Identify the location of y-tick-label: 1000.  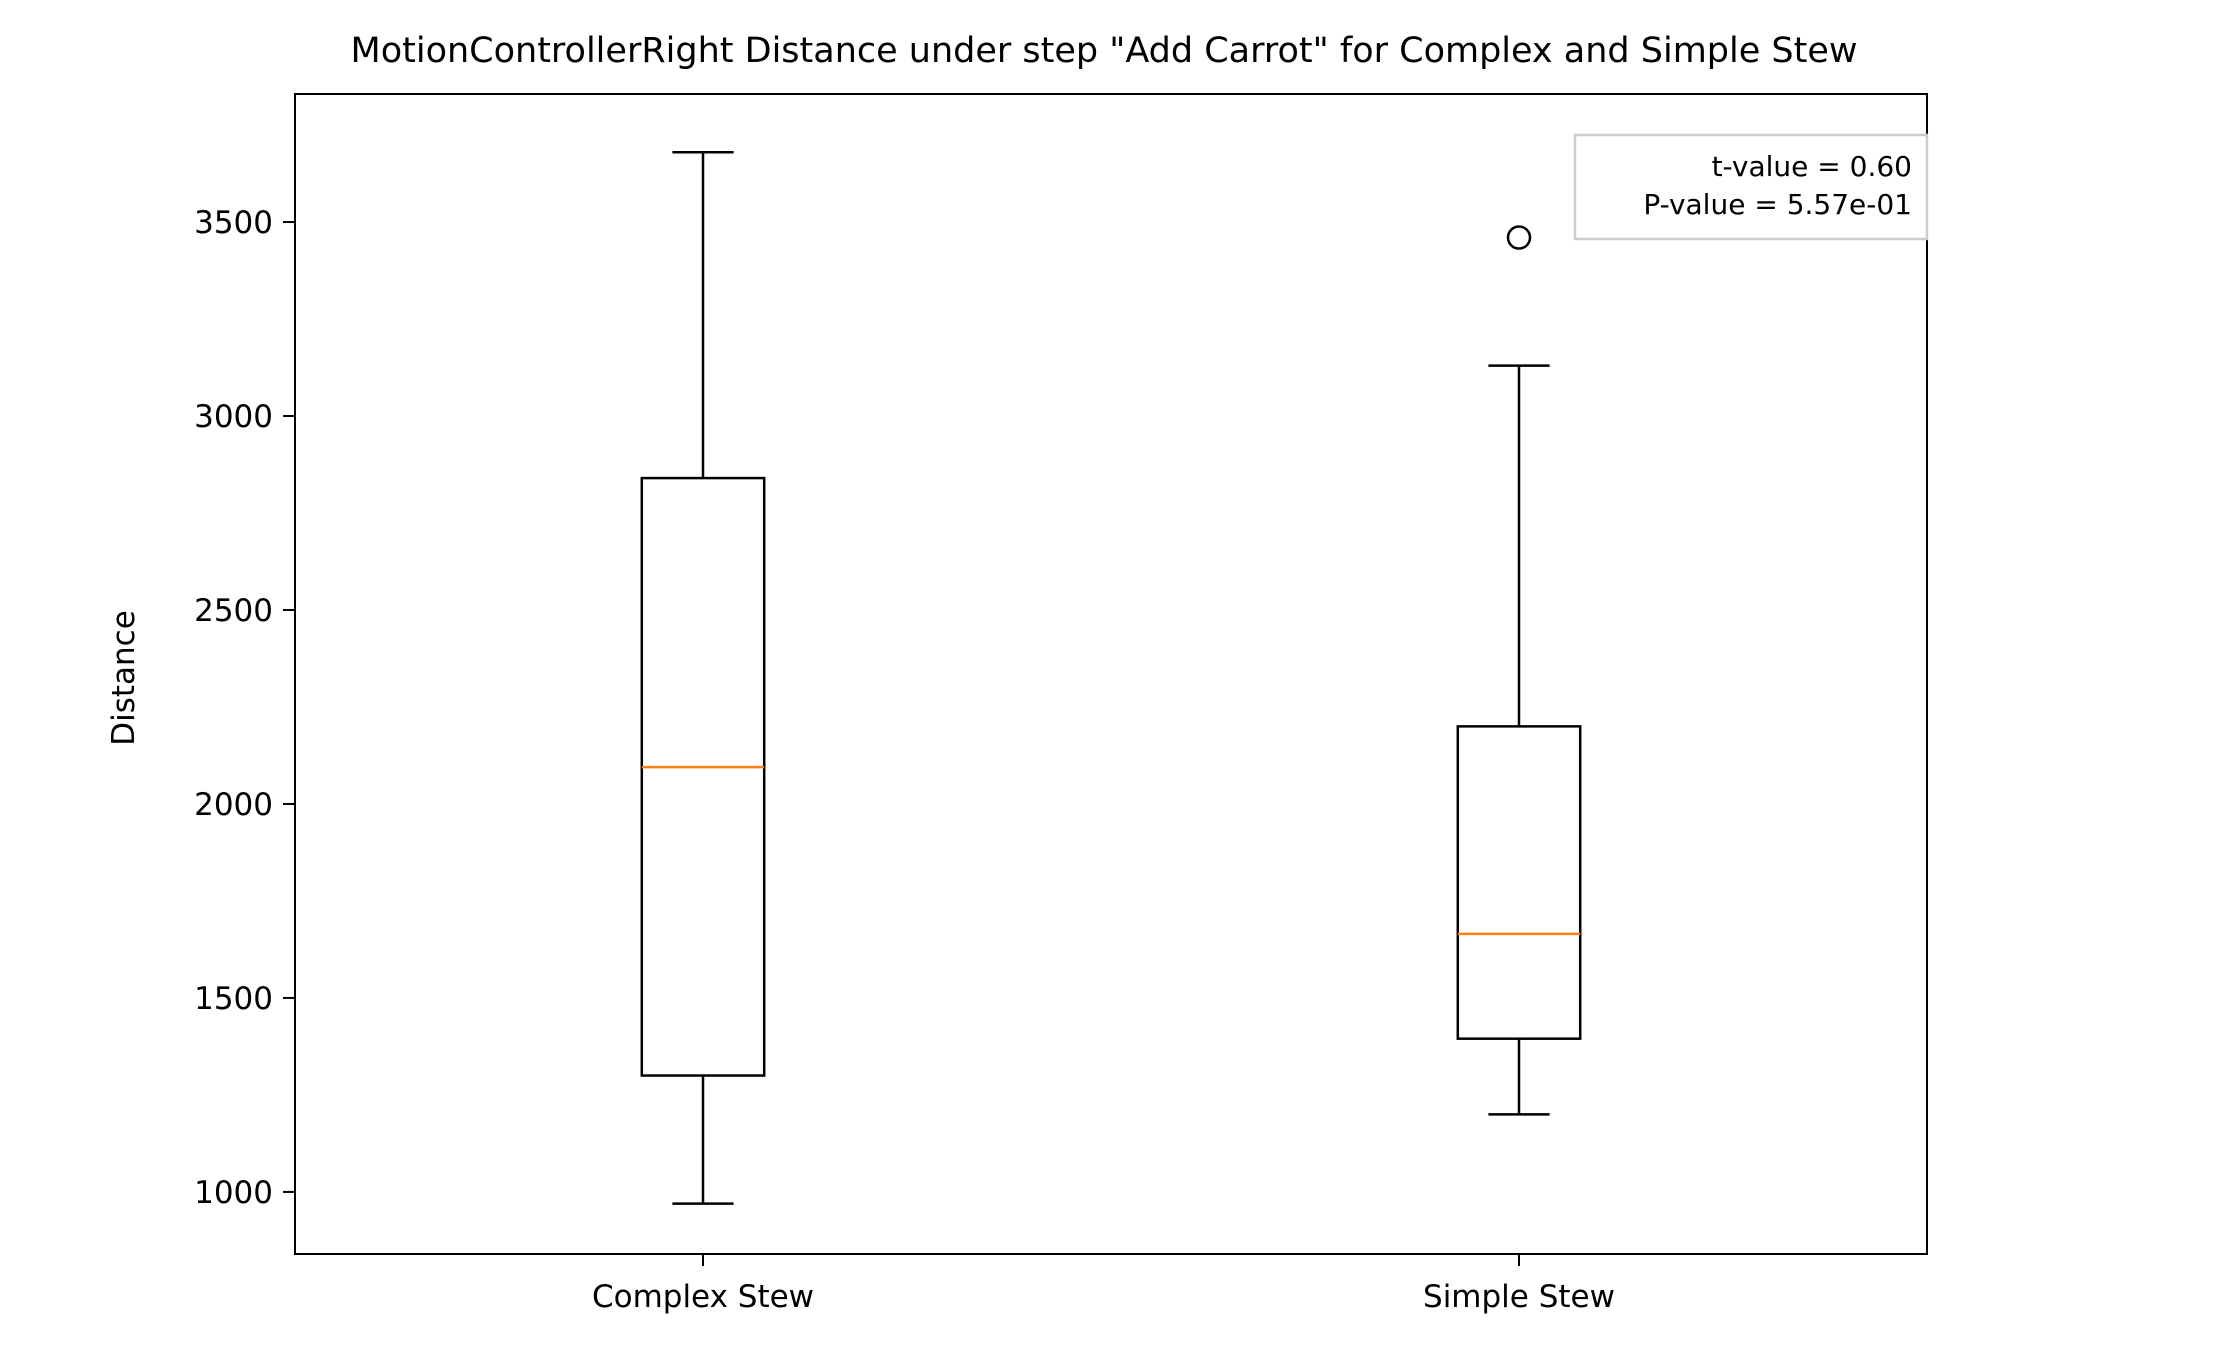
(233, 1193).